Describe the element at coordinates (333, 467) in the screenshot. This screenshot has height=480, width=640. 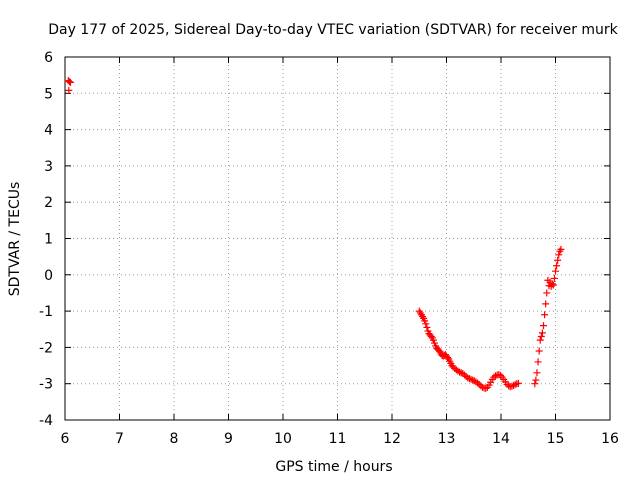
I see `x-axis-label: GPS time / hours` at that location.